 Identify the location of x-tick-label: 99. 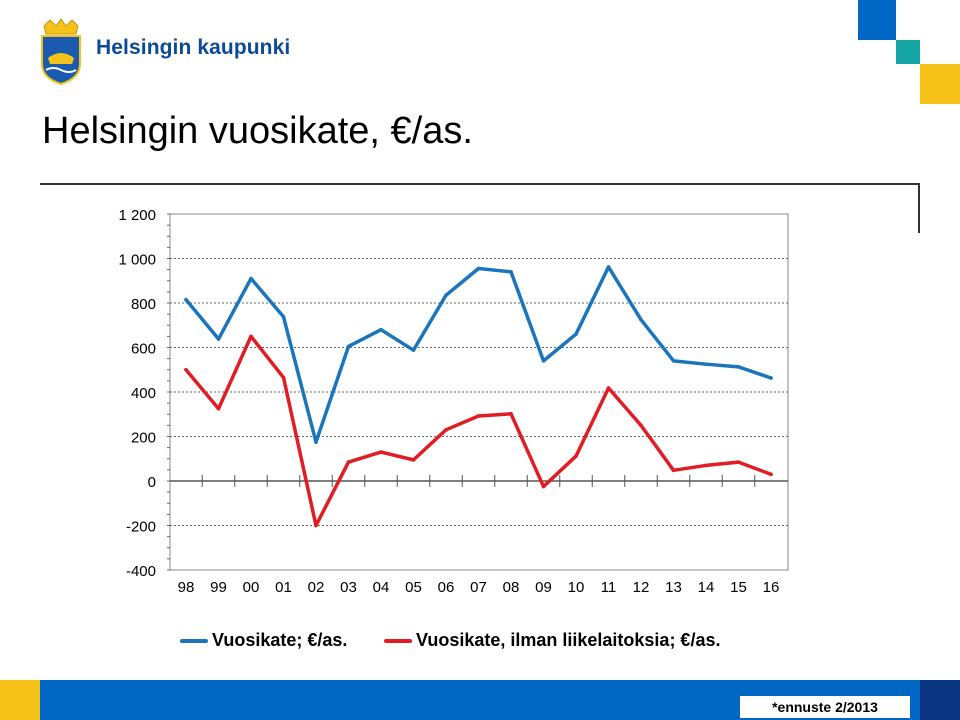
(218, 587).